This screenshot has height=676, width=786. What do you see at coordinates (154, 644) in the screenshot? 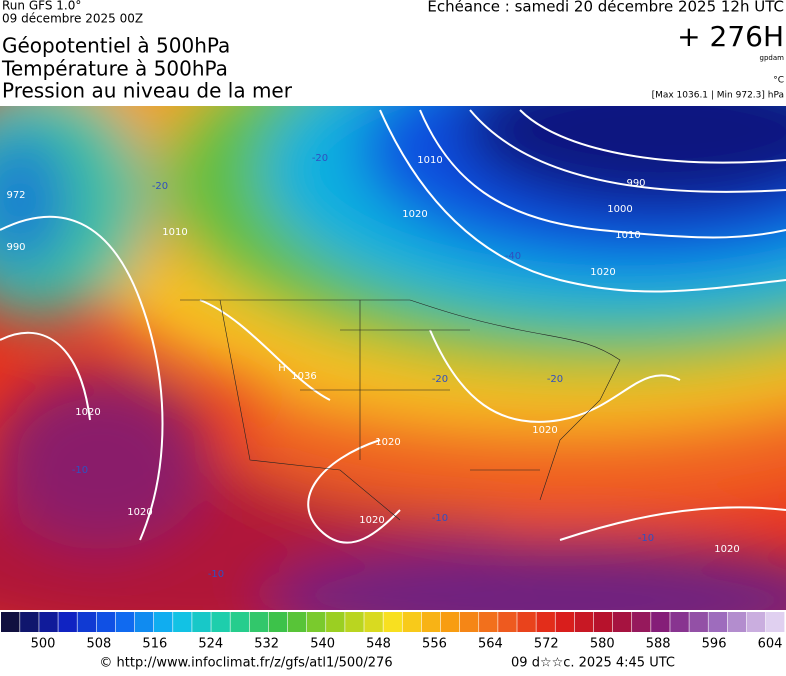
I see `colorbar-label: 516` at bounding box center [154, 644].